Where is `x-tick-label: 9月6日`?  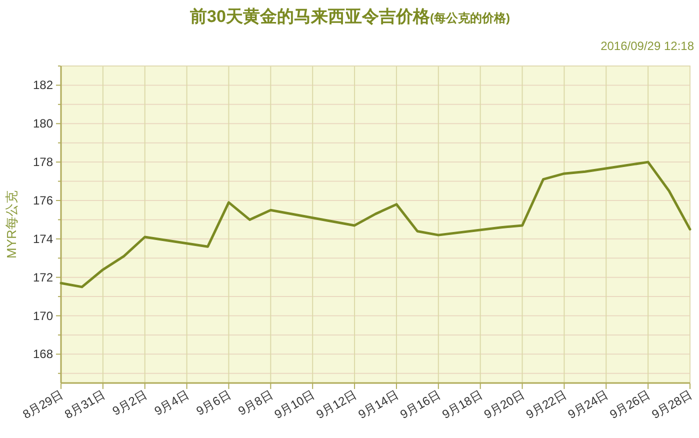
x-tick-label: 9月6日 is located at coordinates (214, 402).